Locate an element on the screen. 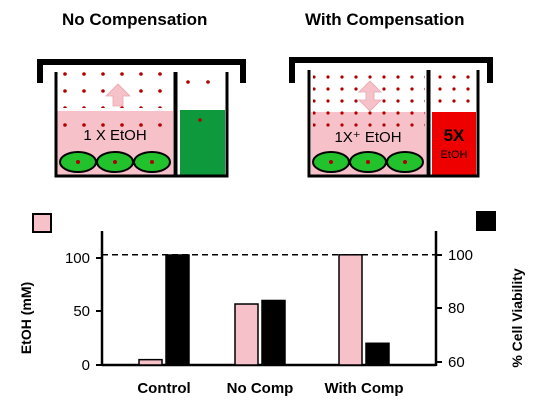 Image resolution: width=550 pixels, height=414 pixels. left-panel-title: No Compensation is located at coordinates (135, 19).